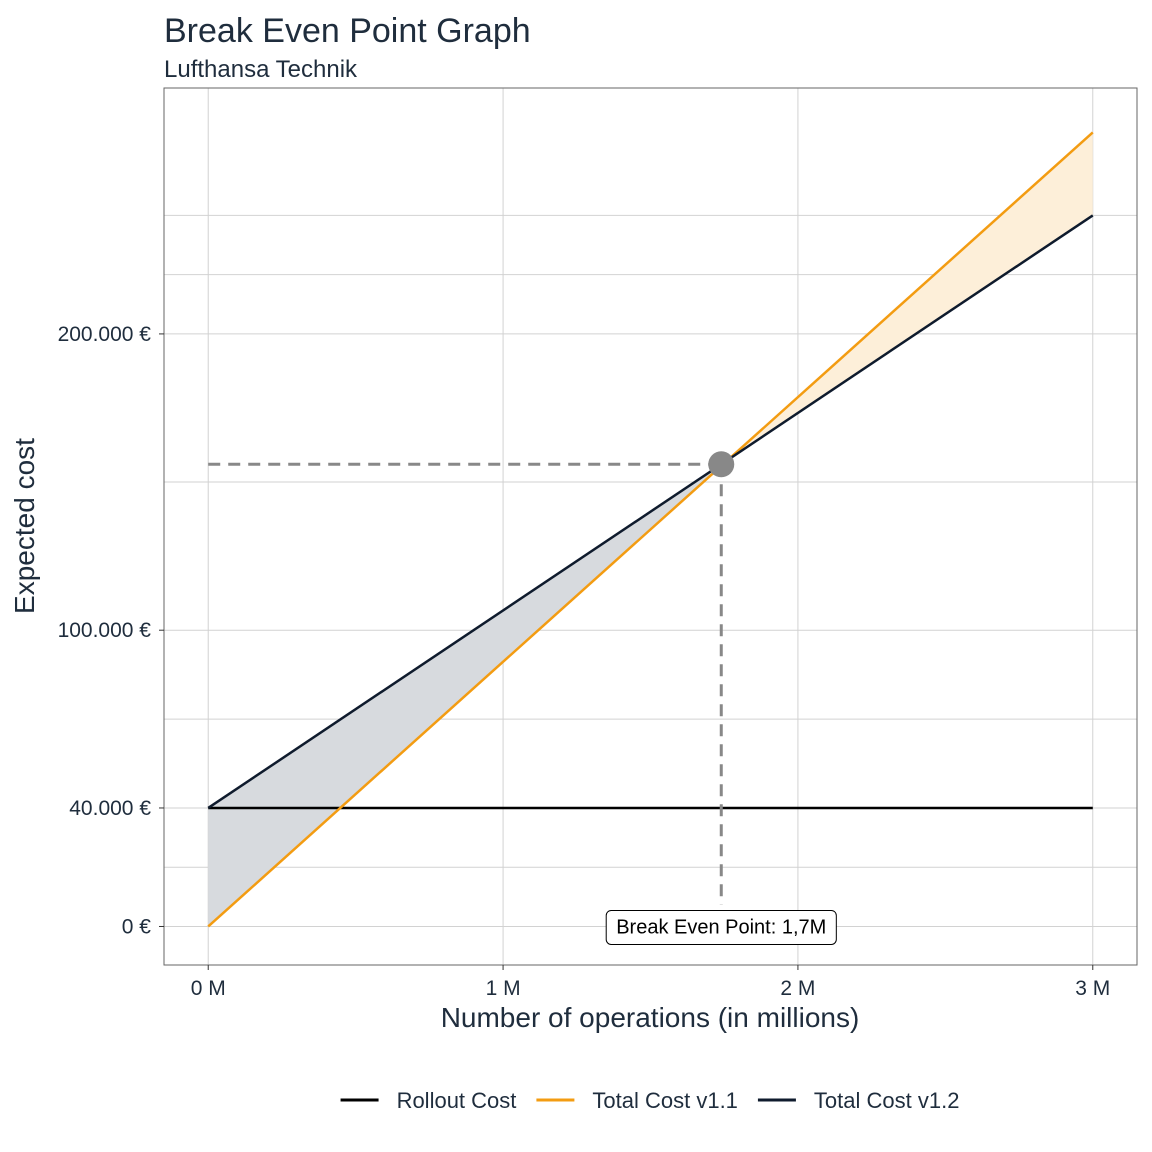 The height and width of the screenshot is (1152, 1152). Describe the element at coordinates (797, 988) in the screenshot. I see `x-tick-label: 2 M` at that location.